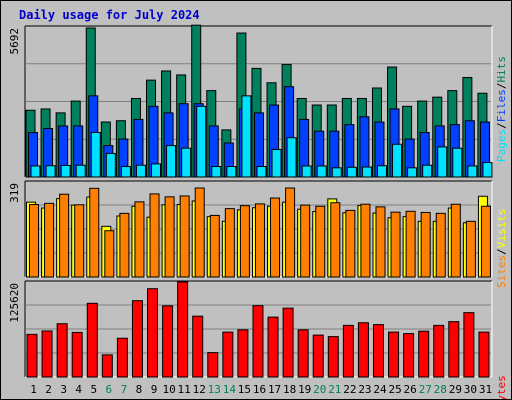 Image resolution: width=512 pixels, height=400 pixels. I want to click on chart-title: Daily usage for July 2024, so click(109, 15).